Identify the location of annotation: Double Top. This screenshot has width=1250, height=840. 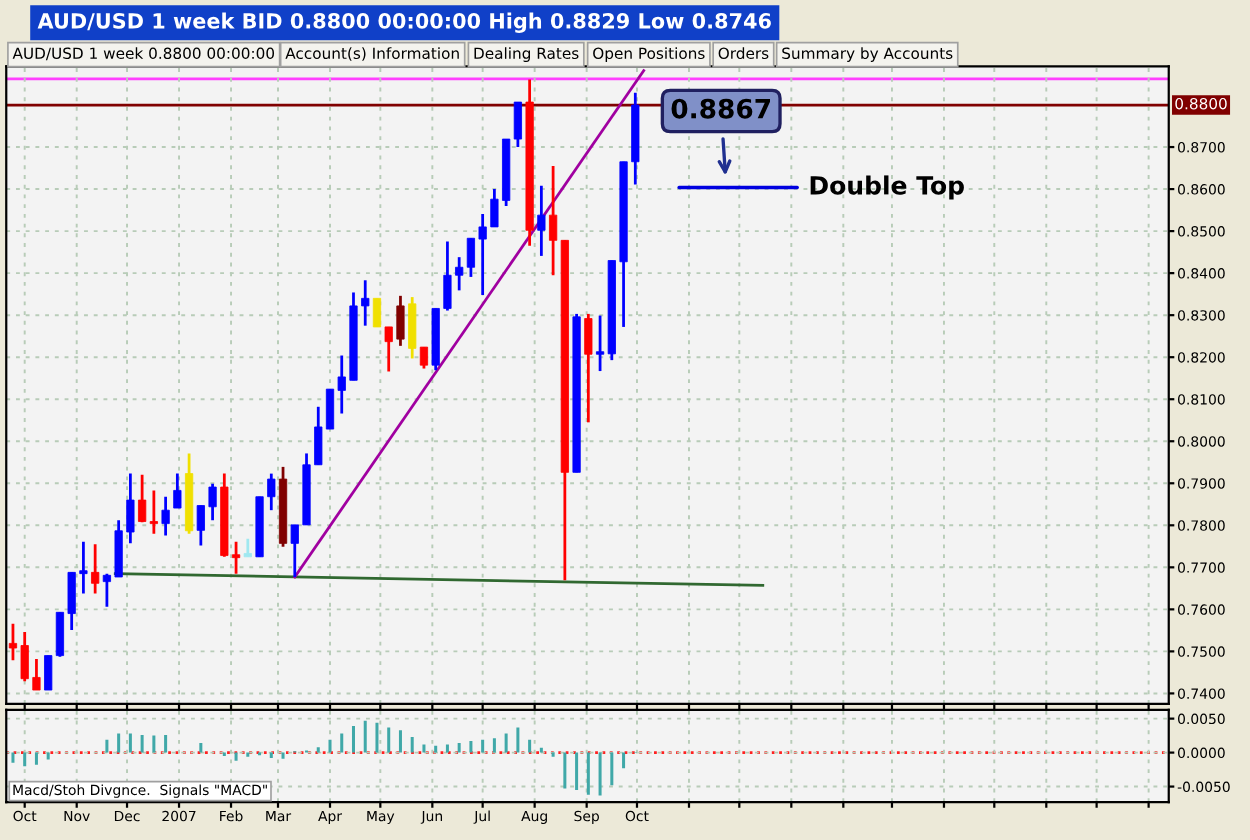
(887, 187).